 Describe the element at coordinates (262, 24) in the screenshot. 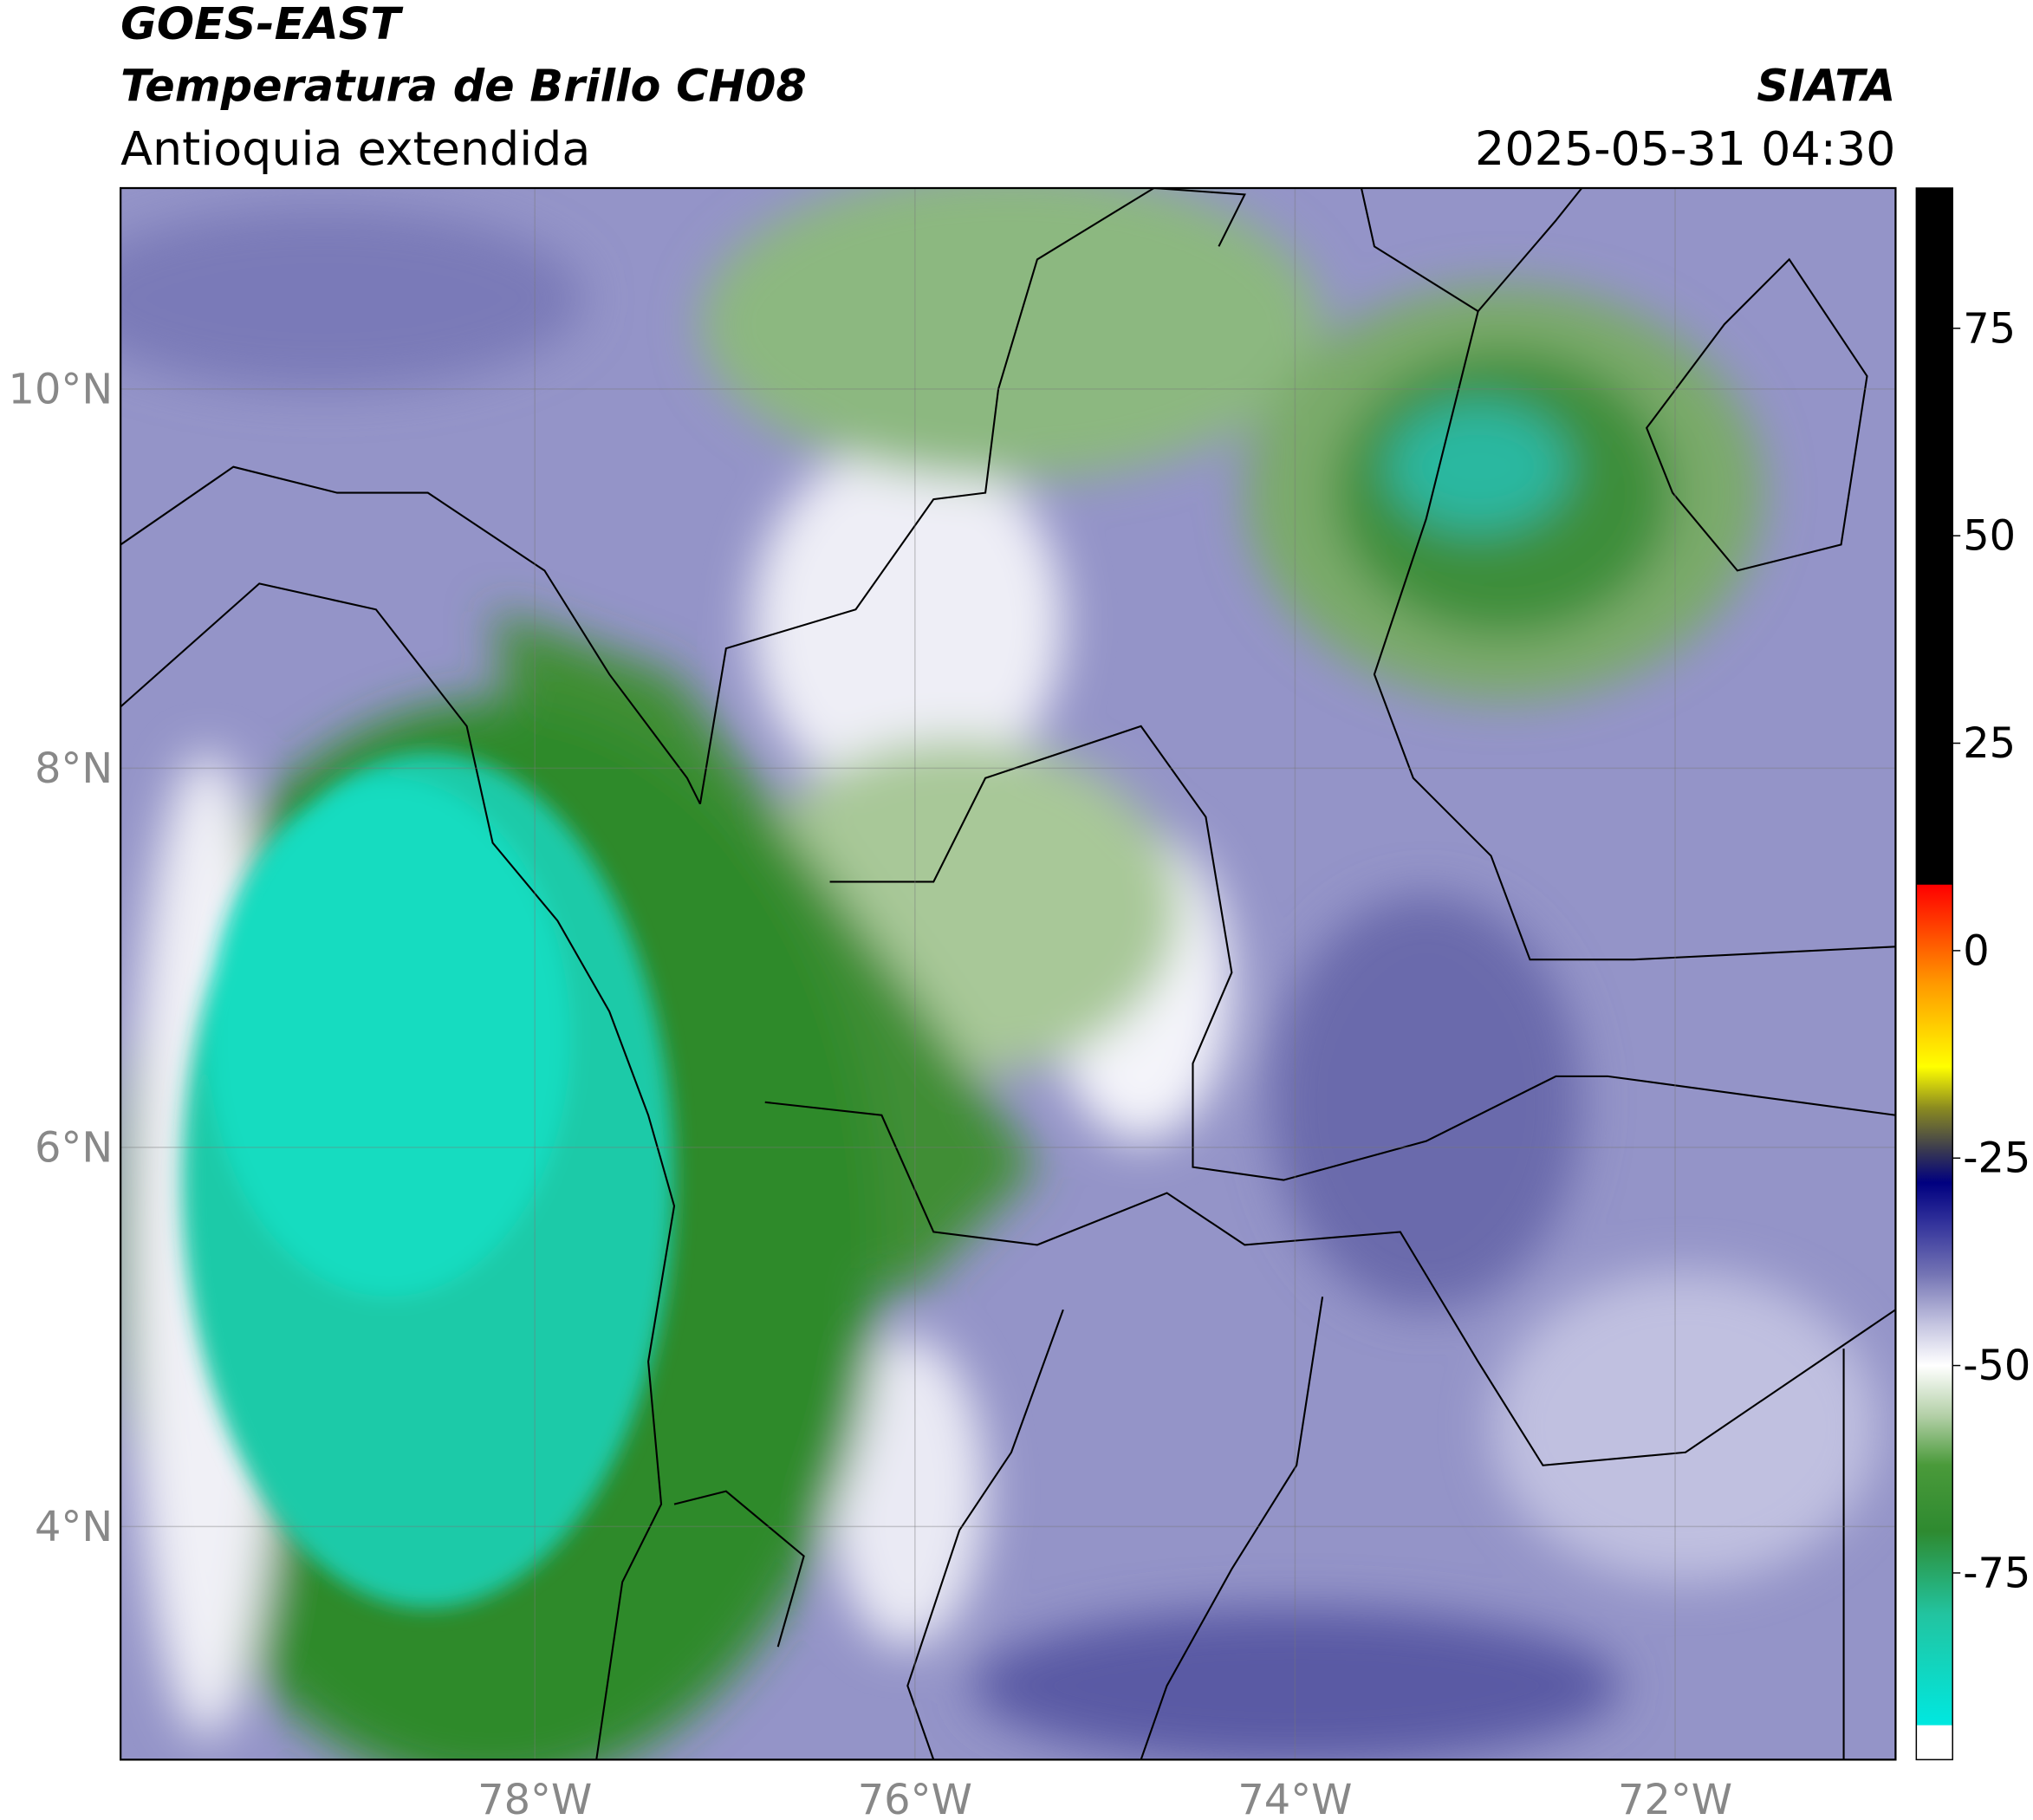

I see `satellite-title: GOES-EAST` at that location.